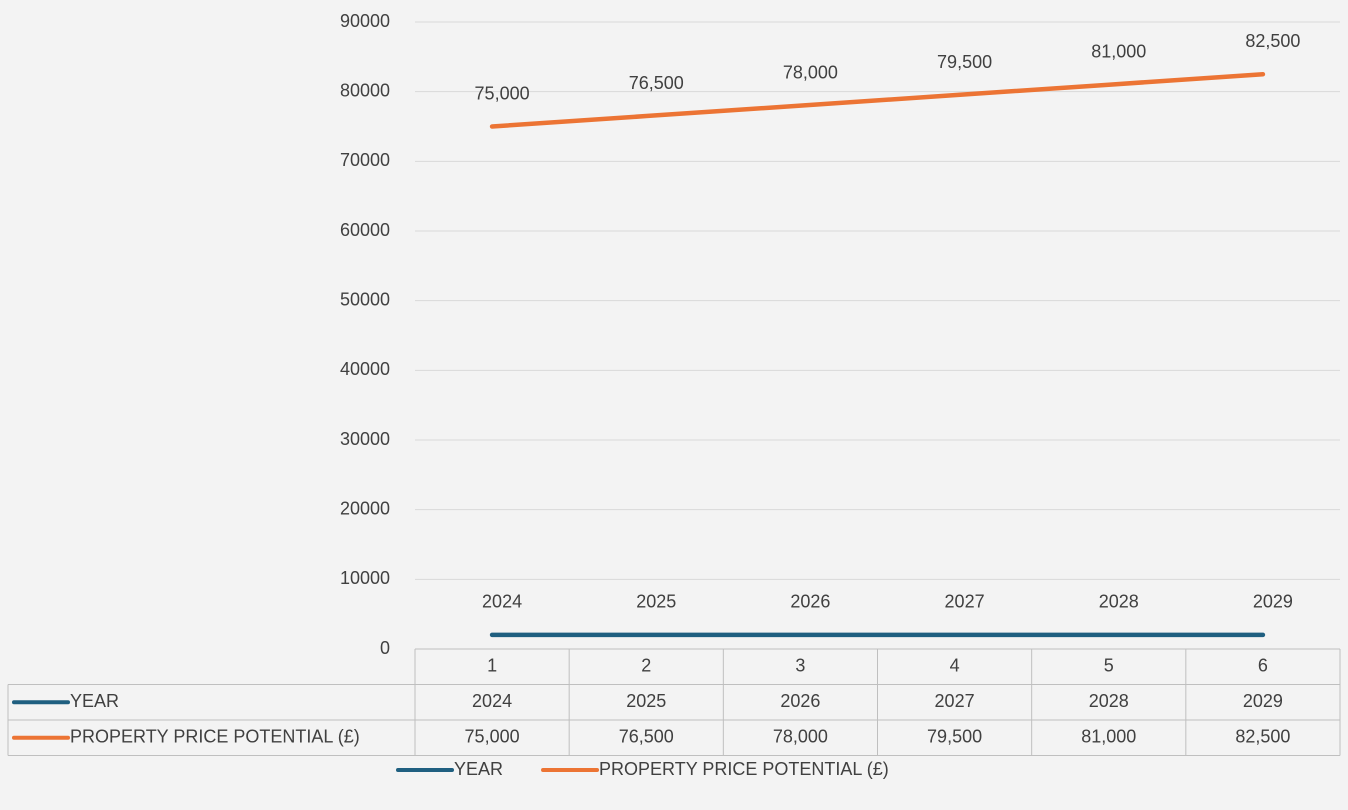 The height and width of the screenshot is (810, 1348). Describe the element at coordinates (1108, 737) in the screenshot. I see `table-cell: 81,000` at that location.